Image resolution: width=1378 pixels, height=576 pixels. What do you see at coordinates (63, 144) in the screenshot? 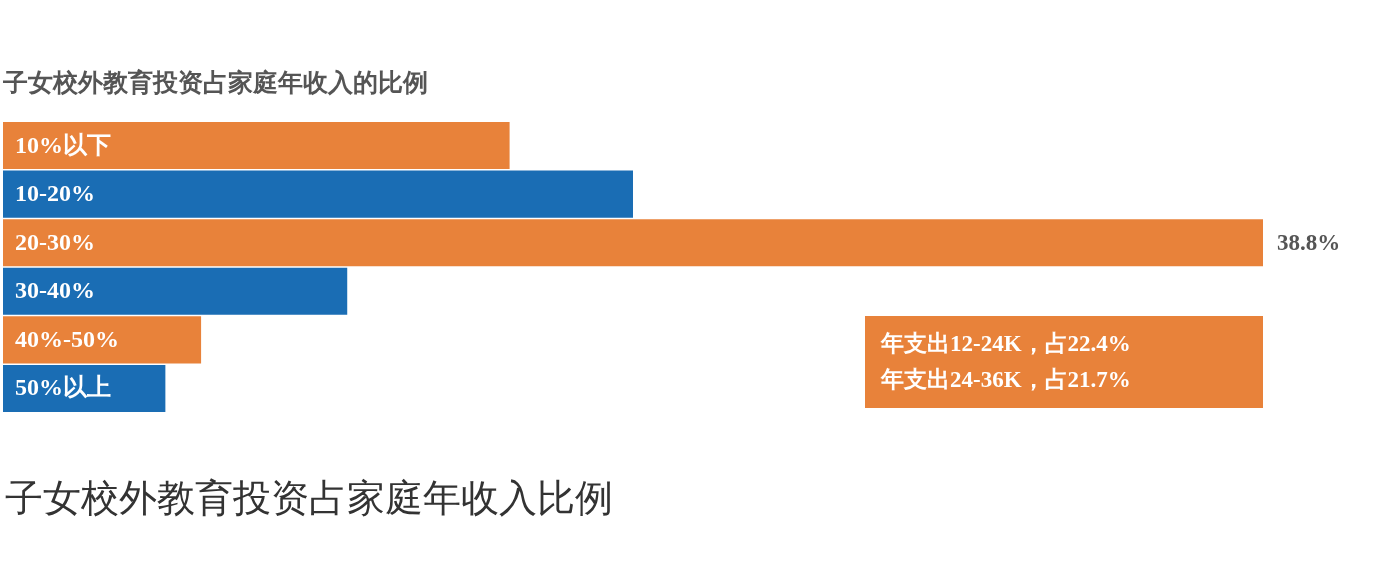
I see `y-tick-label: 10%以下` at bounding box center [63, 144].